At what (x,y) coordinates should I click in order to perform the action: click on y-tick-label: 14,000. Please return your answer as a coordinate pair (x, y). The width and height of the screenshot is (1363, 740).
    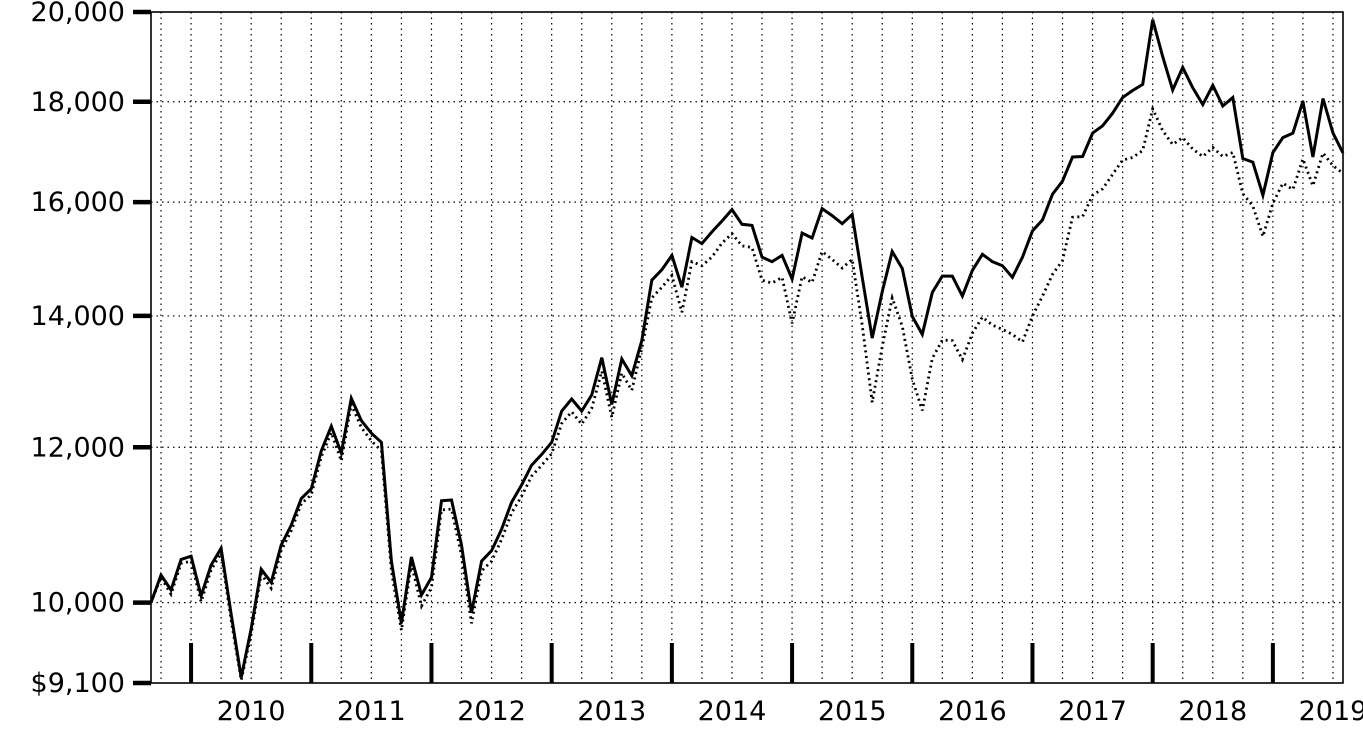
    Looking at the image, I should click on (78, 316).